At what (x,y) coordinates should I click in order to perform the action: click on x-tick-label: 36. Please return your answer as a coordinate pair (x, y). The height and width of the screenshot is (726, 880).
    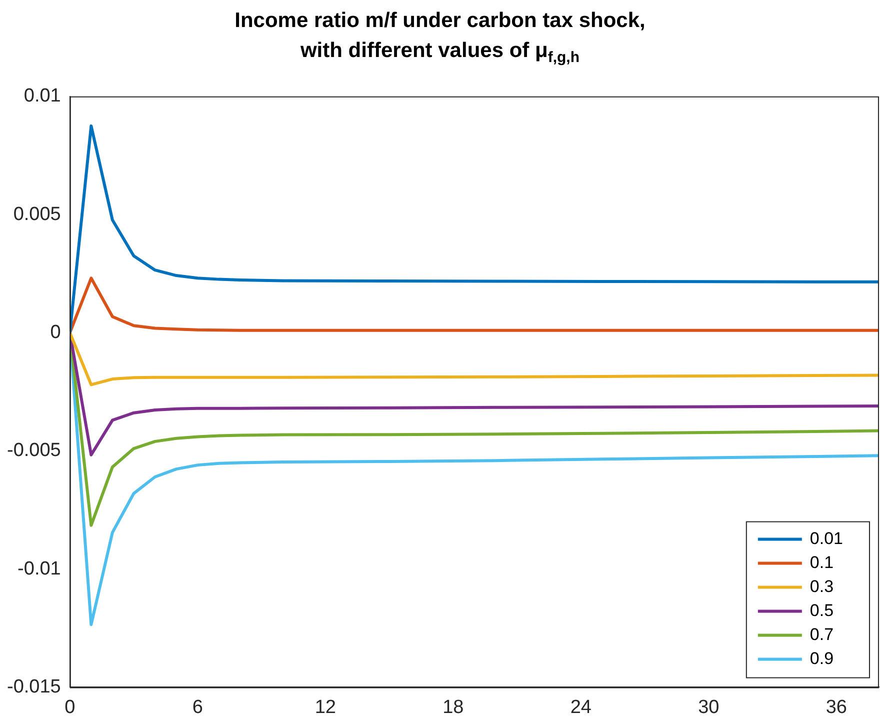
    Looking at the image, I should click on (836, 707).